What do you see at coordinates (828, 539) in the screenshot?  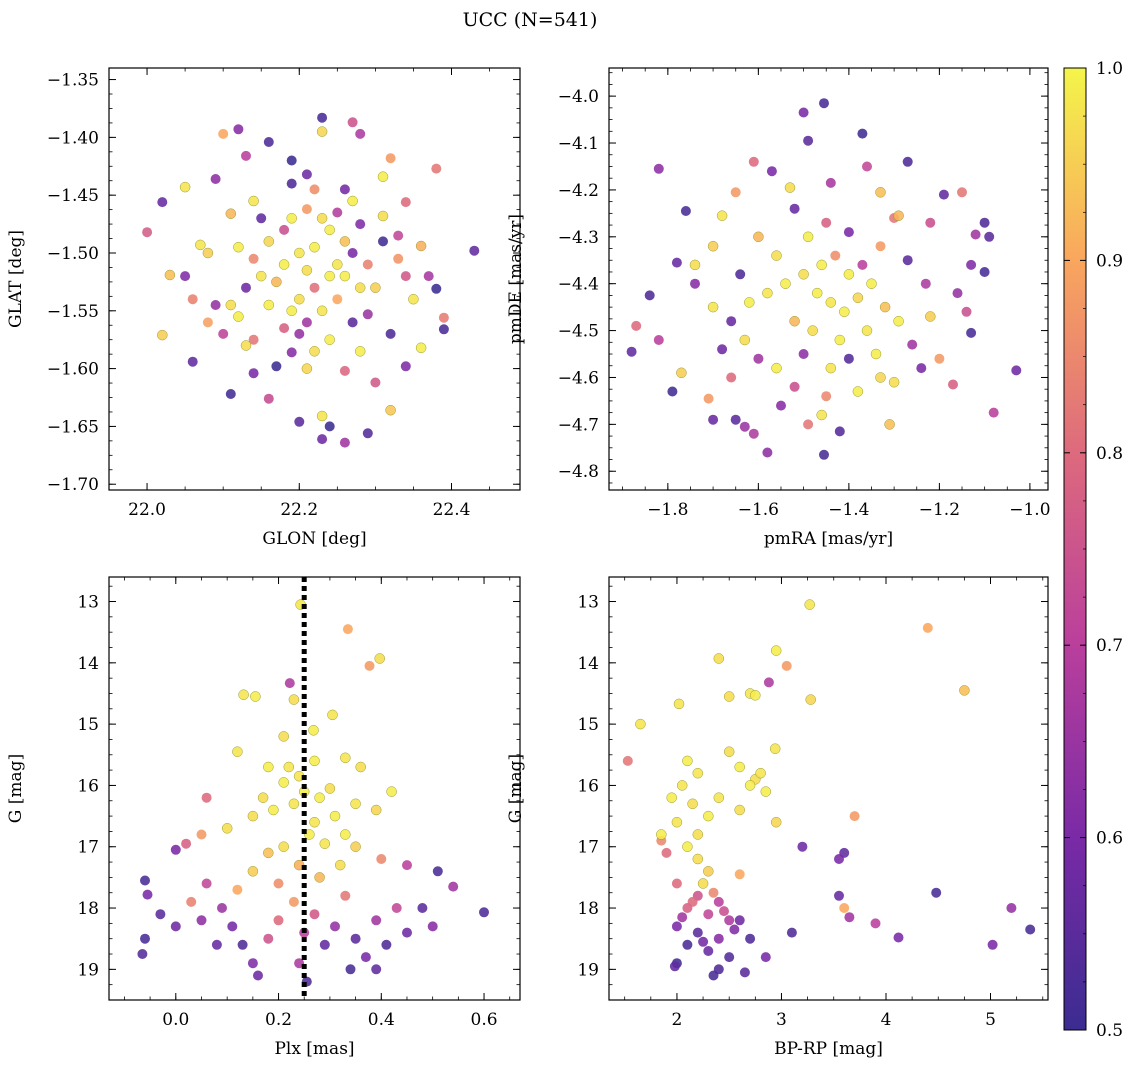 I see `x-axis-label: pmRA [mas/yr]` at bounding box center [828, 539].